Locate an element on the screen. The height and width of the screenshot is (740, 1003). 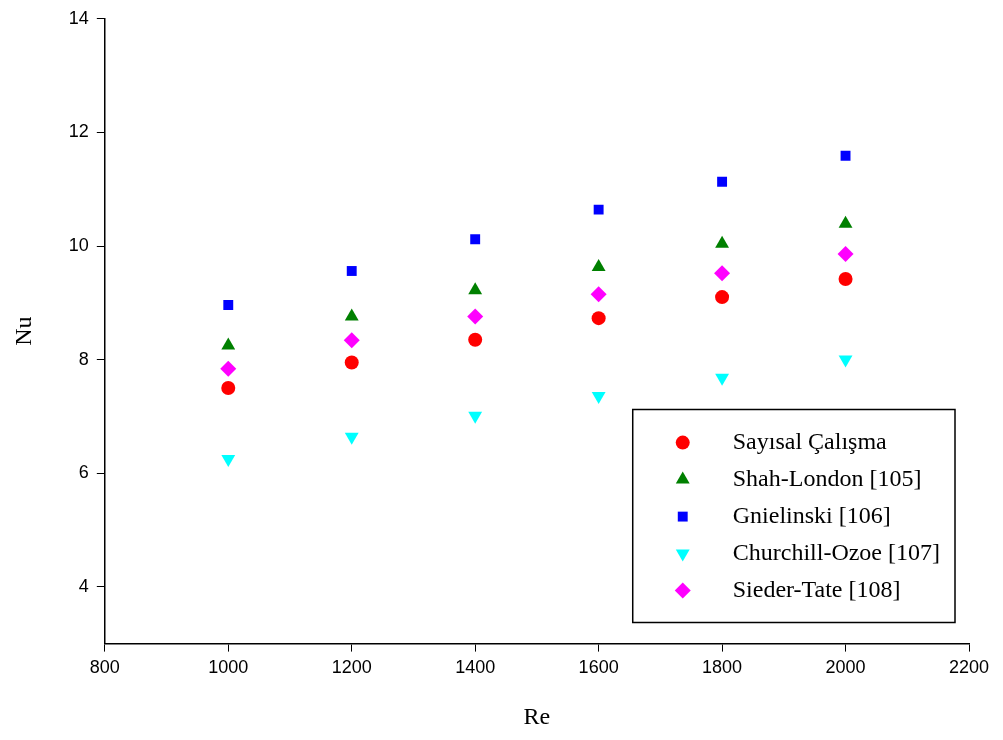
x-axis-title: Re is located at coordinates (537, 715).